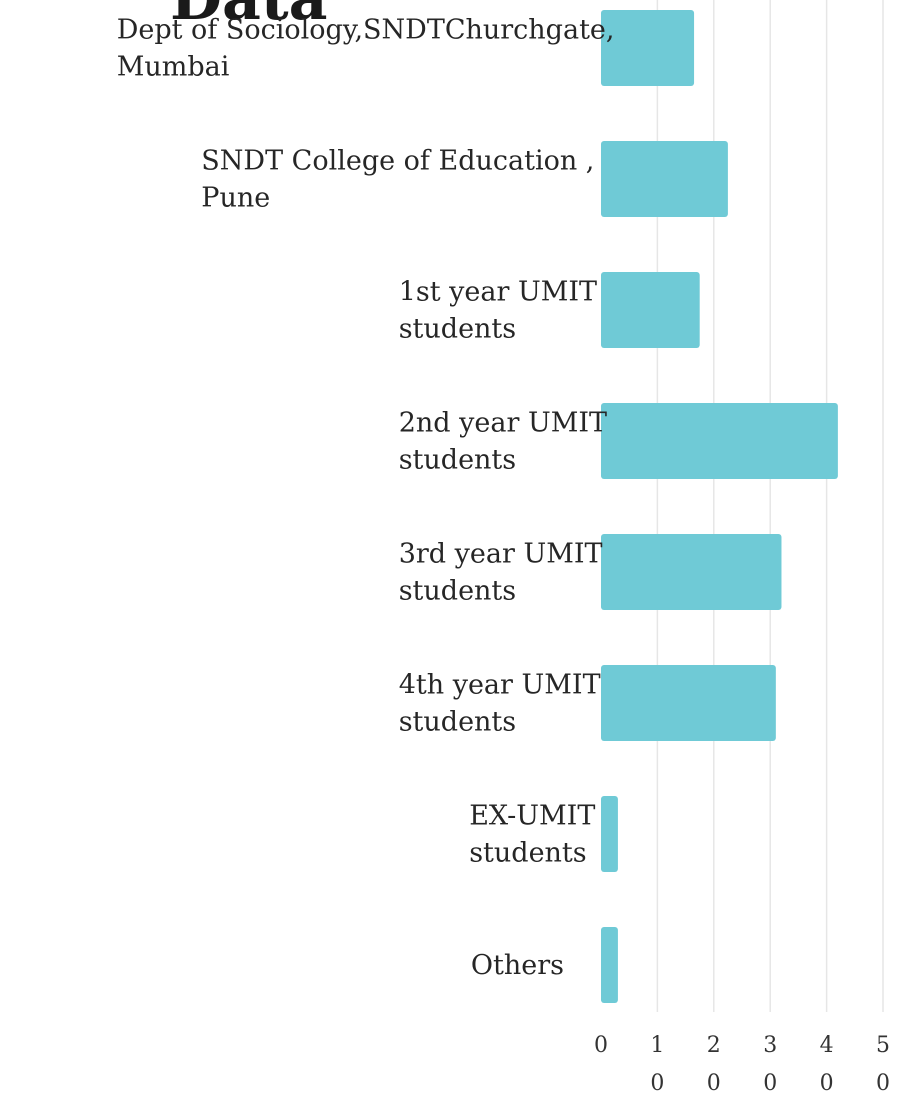 The width and height of the screenshot is (901, 1095). What do you see at coordinates (501, 573) in the screenshot?
I see `category-label: 3rd year UMIT students` at bounding box center [501, 573].